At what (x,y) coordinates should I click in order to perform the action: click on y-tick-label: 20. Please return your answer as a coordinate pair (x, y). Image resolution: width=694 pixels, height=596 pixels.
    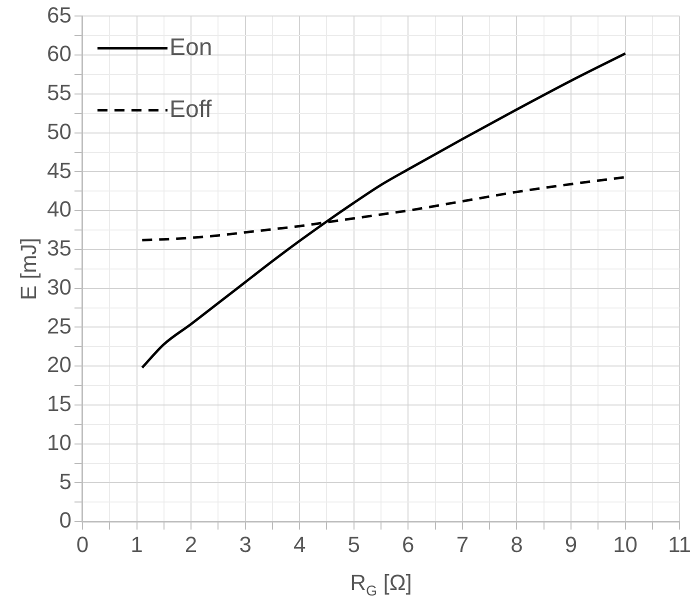
    Looking at the image, I should click on (59, 365).